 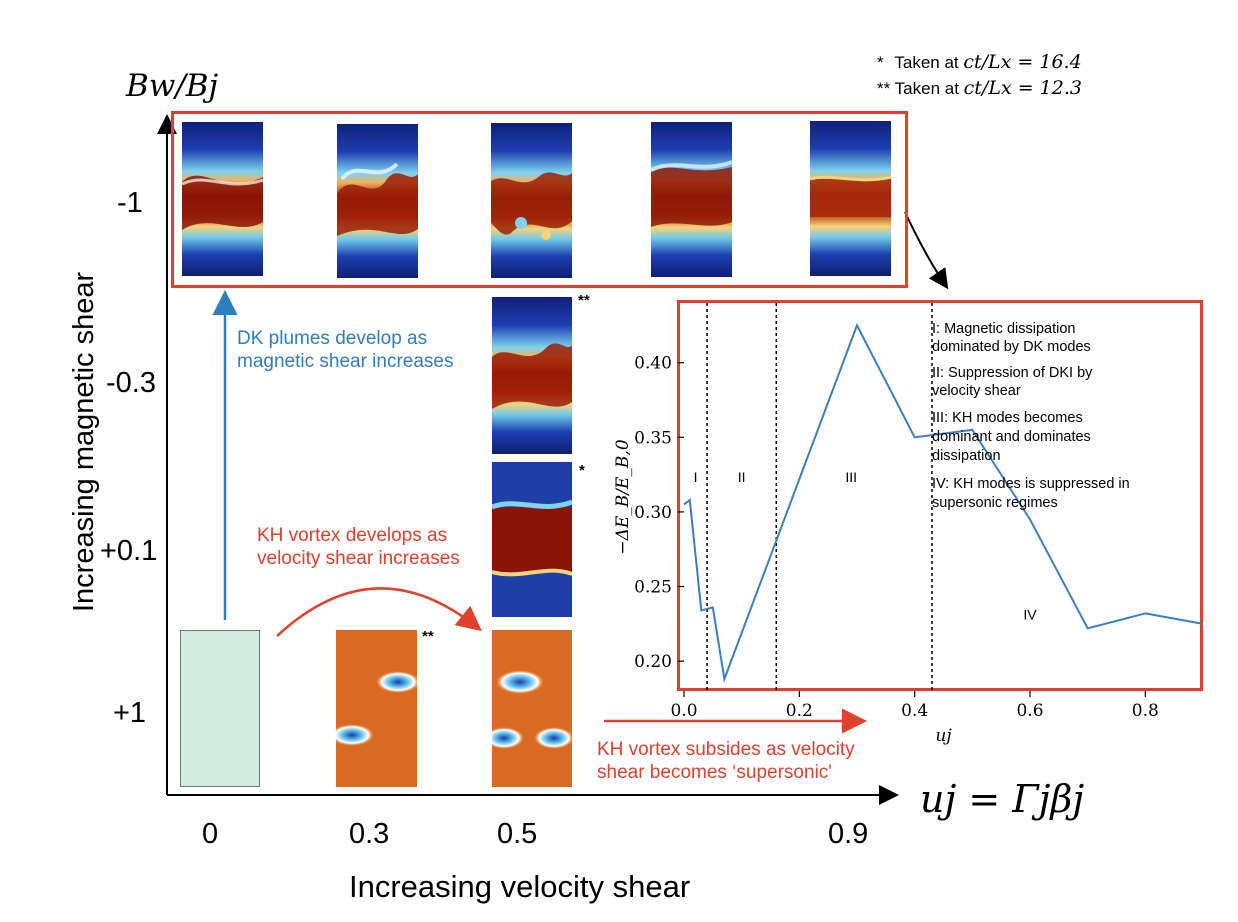 I want to click on x-axis-math-label: uj = Γjβj, so click(x=1002, y=799).